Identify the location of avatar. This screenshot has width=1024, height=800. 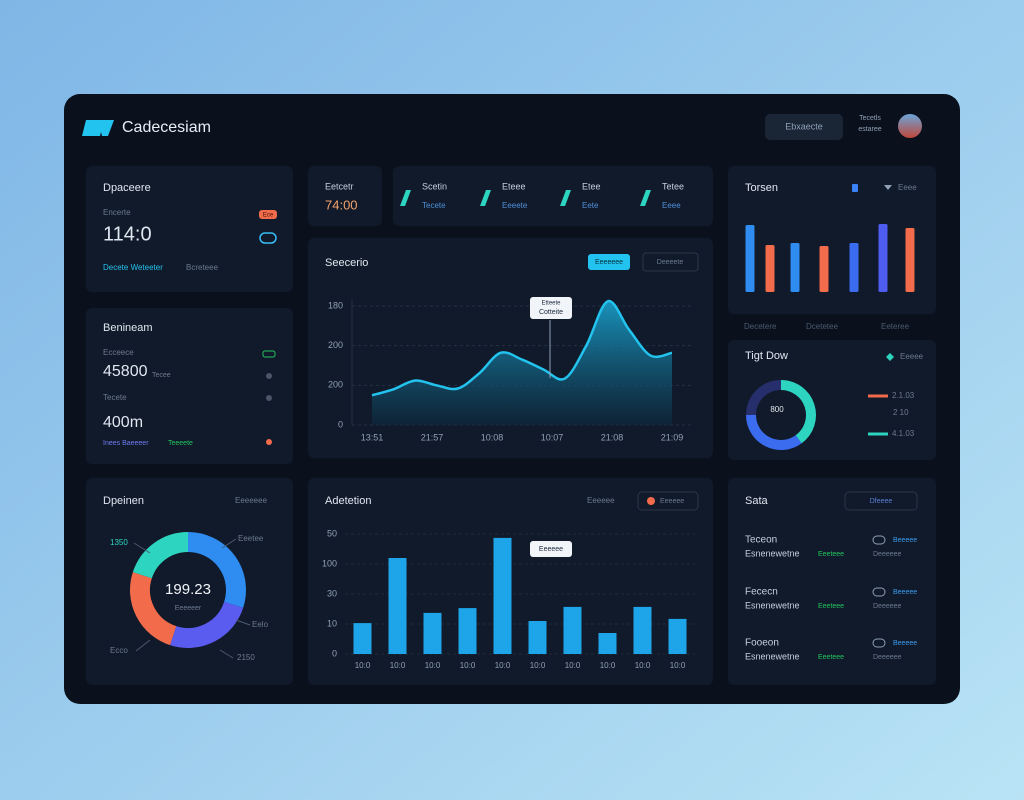
(910, 126).